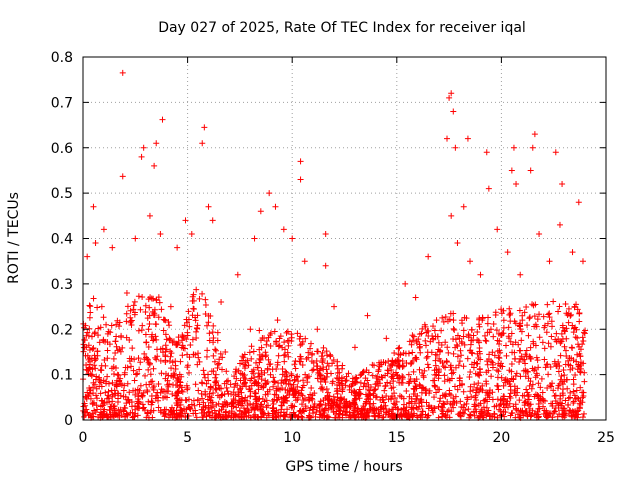  I want to click on x-tick-label: 25, so click(606, 438).